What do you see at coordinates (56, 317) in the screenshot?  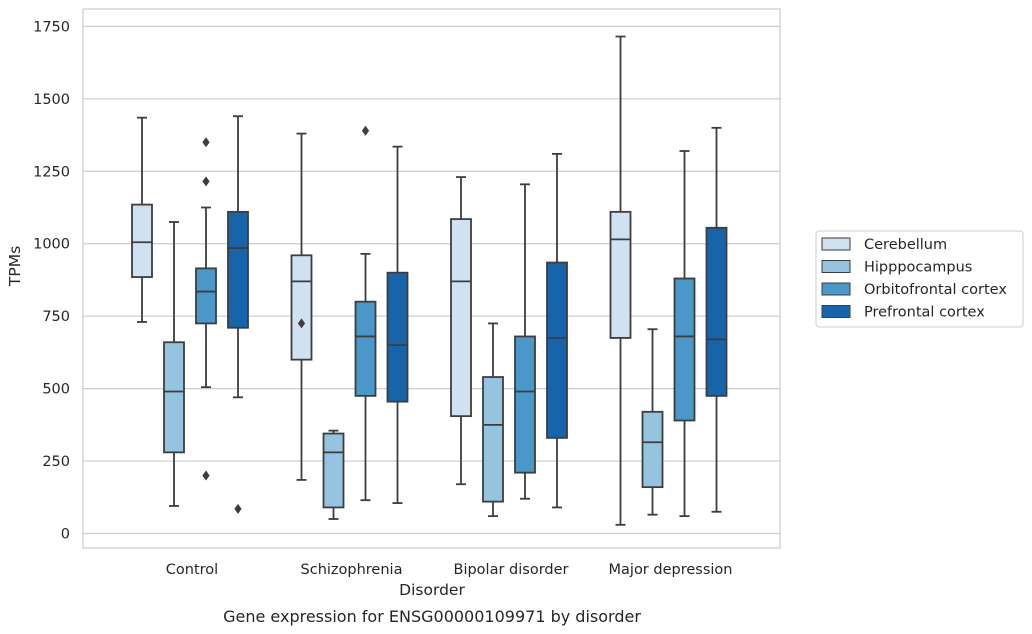 I see `y-tick-label: 750` at bounding box center [56, 317].